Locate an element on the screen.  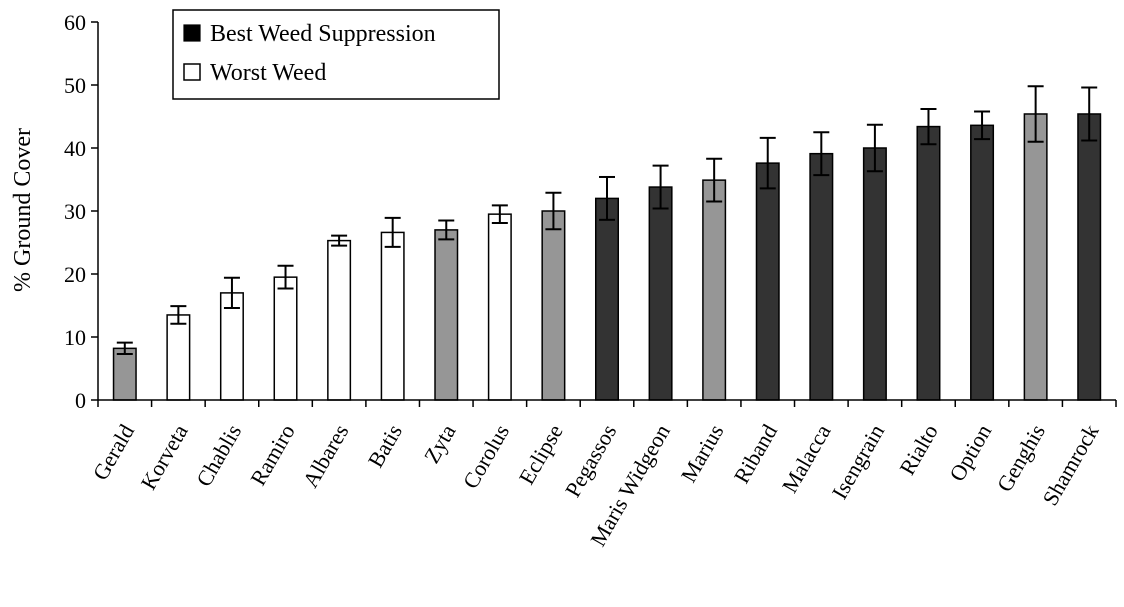
bar-corolus is located at coordinates (499, 307).